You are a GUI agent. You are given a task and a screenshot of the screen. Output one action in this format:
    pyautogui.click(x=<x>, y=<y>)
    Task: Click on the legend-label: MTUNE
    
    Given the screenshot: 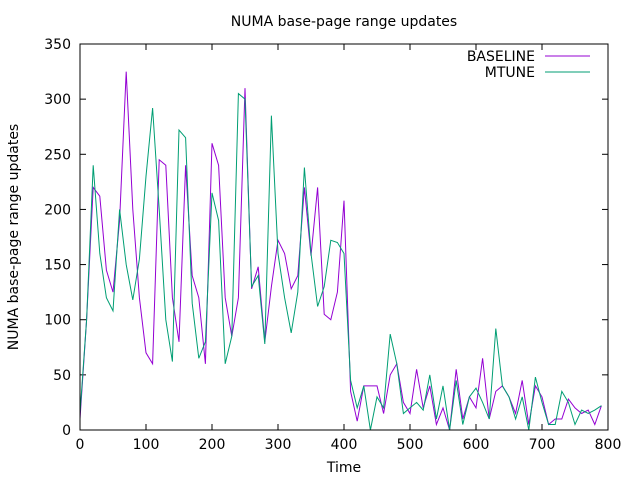 What is the action you would take?
    pyautogui.click(x=510, y=73)
    